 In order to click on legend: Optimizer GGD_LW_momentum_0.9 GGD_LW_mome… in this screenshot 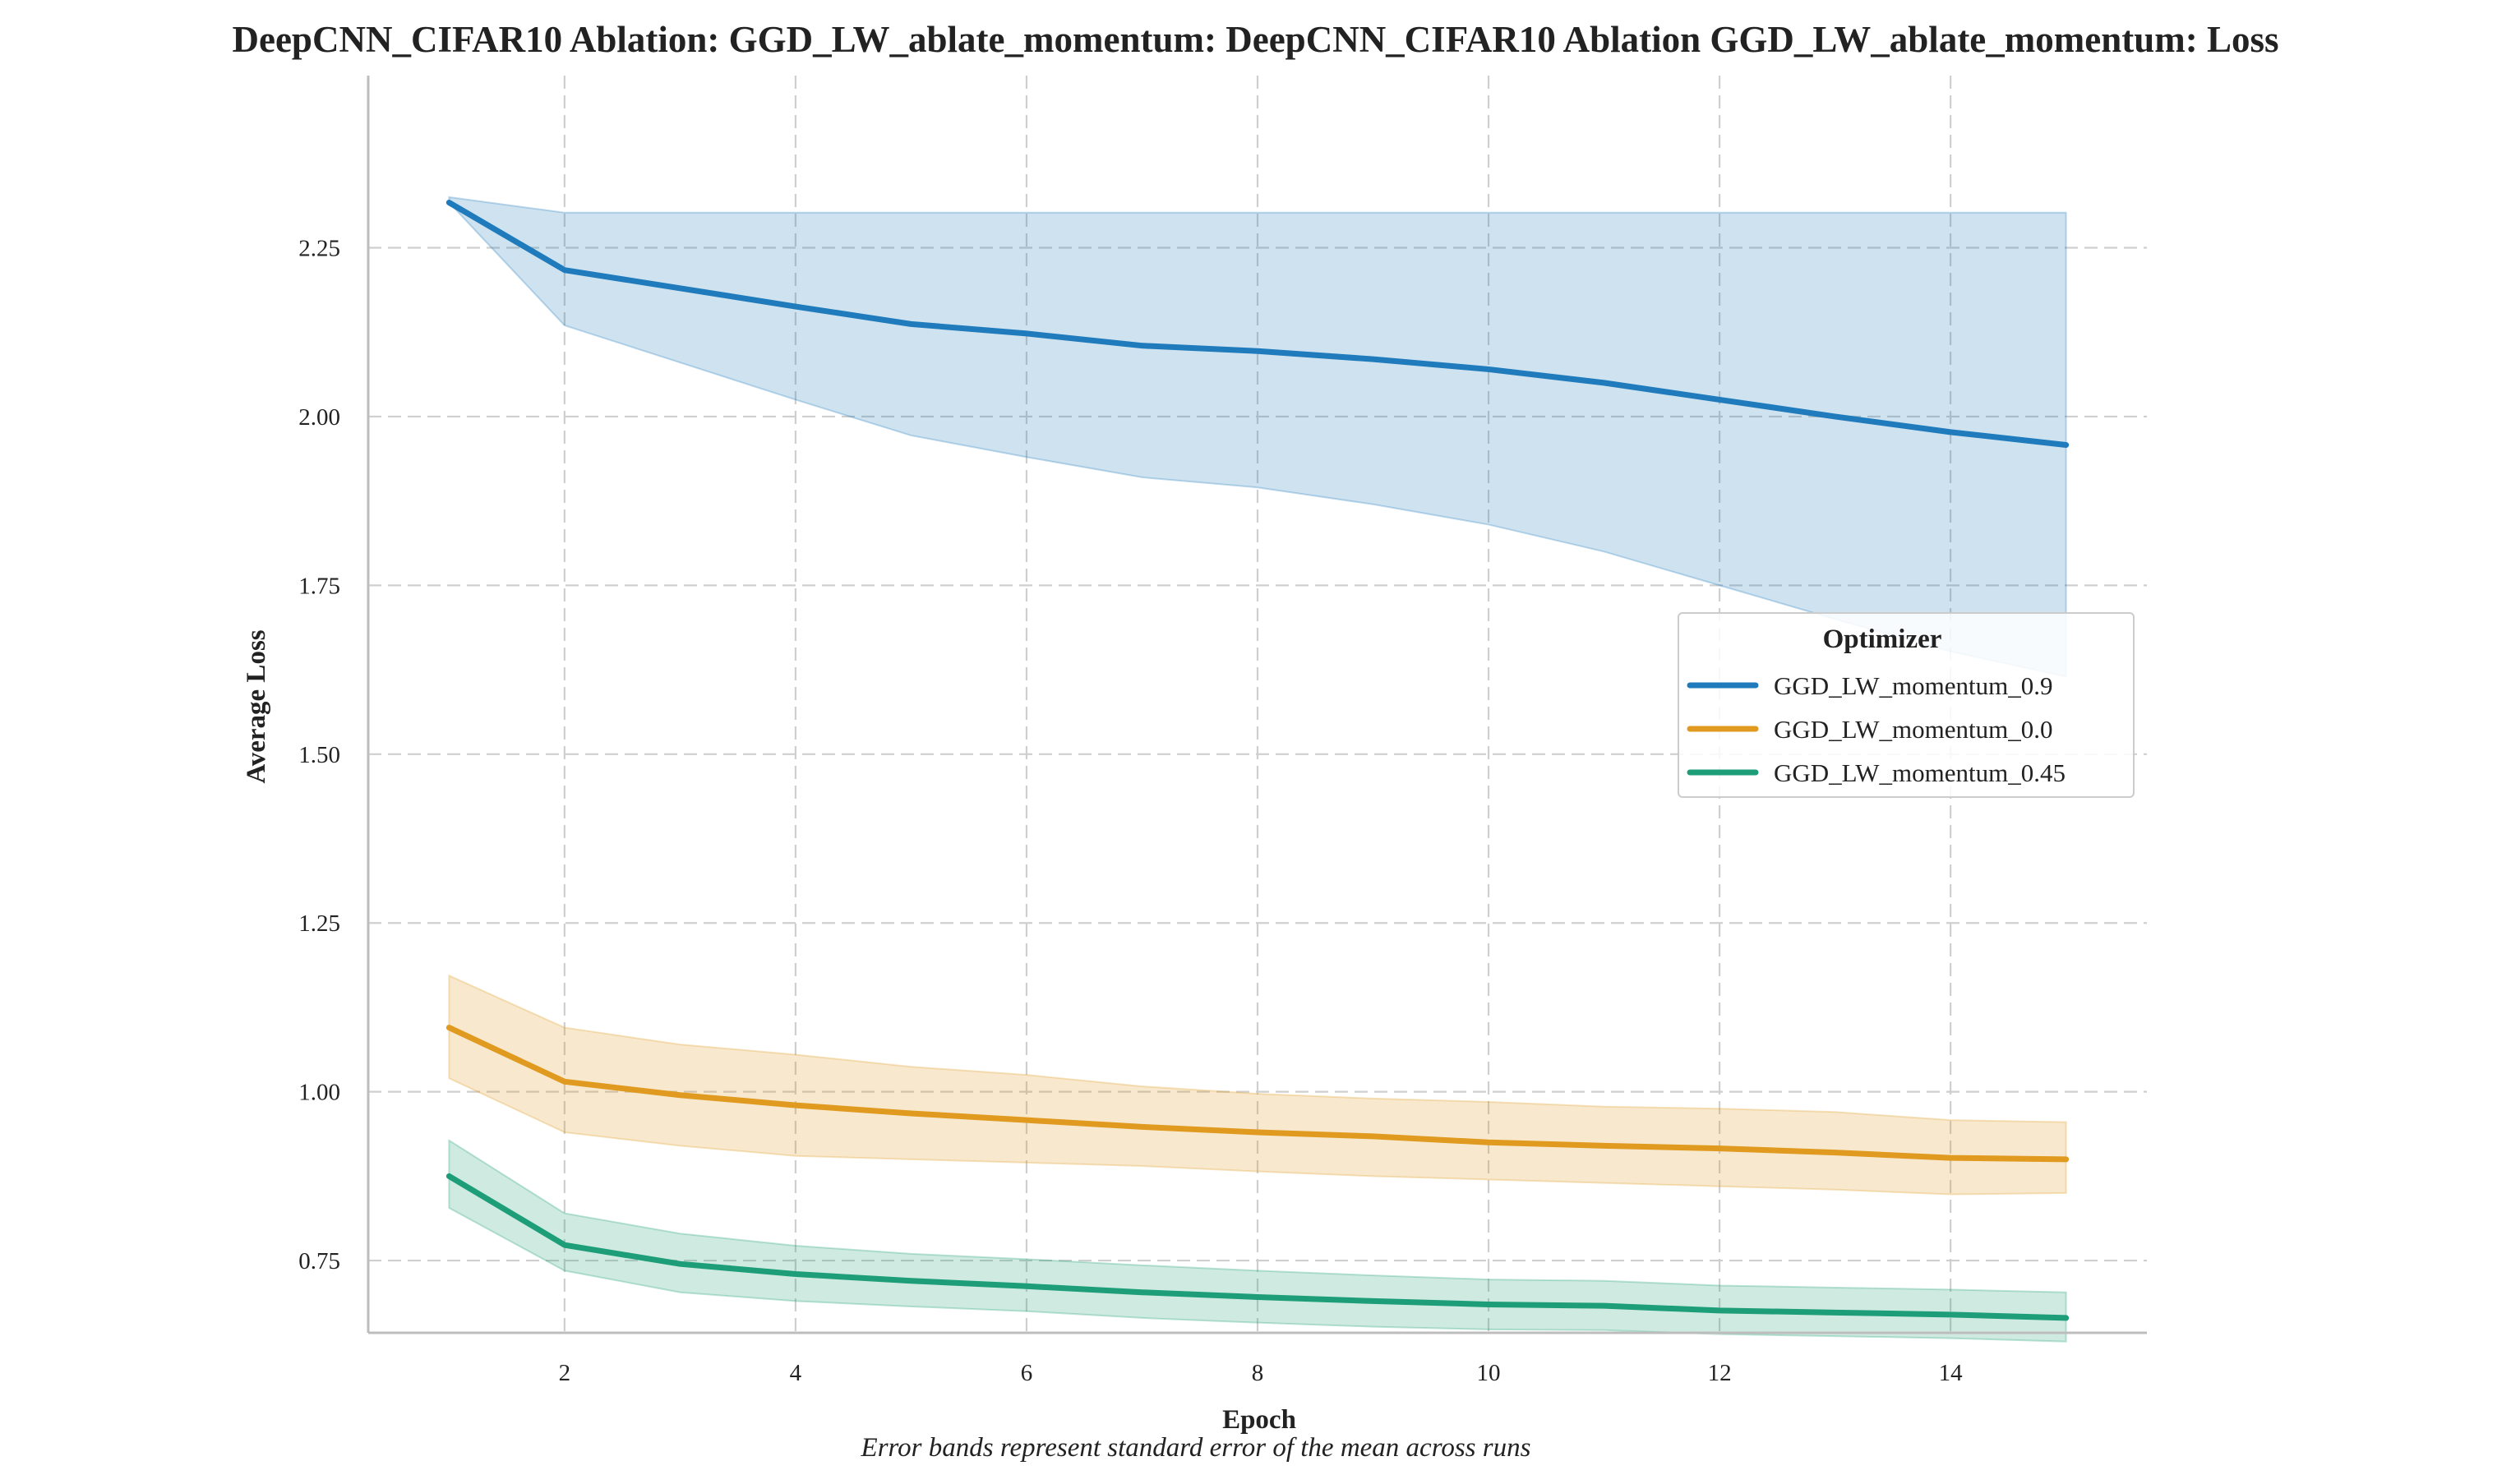, I will do `click(1907, 705)`.